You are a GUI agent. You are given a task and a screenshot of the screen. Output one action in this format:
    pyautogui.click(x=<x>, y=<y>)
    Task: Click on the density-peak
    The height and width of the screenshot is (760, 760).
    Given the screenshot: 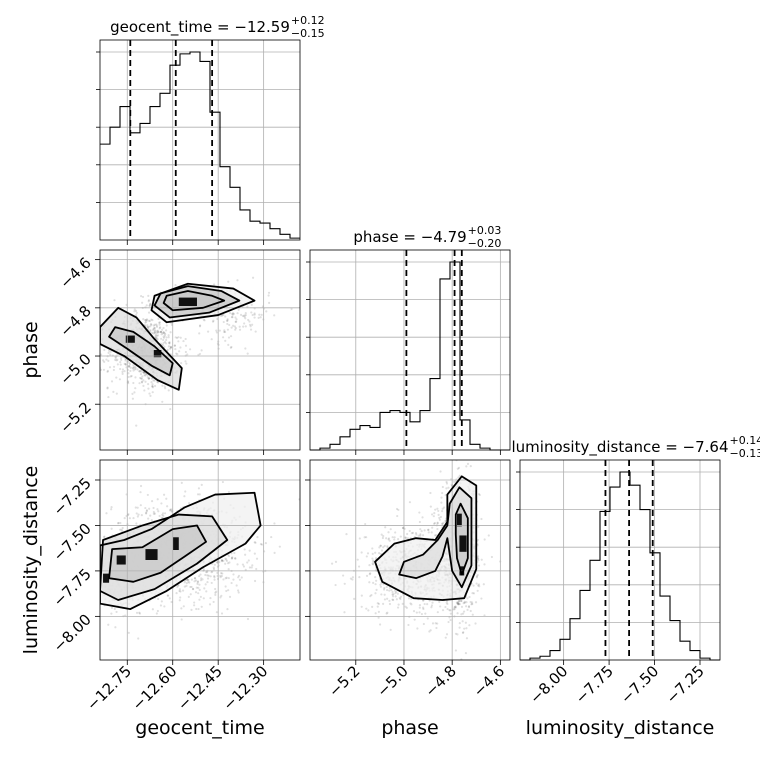 What is the action you would take?
    pyautogui.click(x=106, y=578)
    